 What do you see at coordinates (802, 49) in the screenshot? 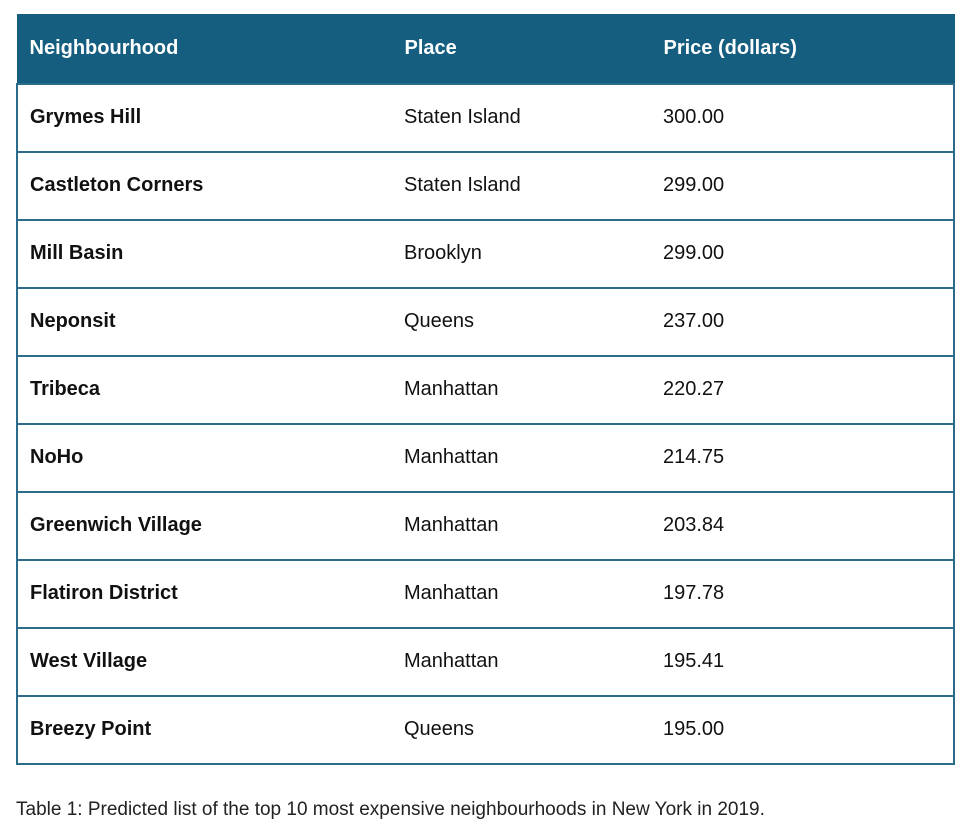
I see `column-header-price: Price (dollars)` at bounding box center [802, 49].